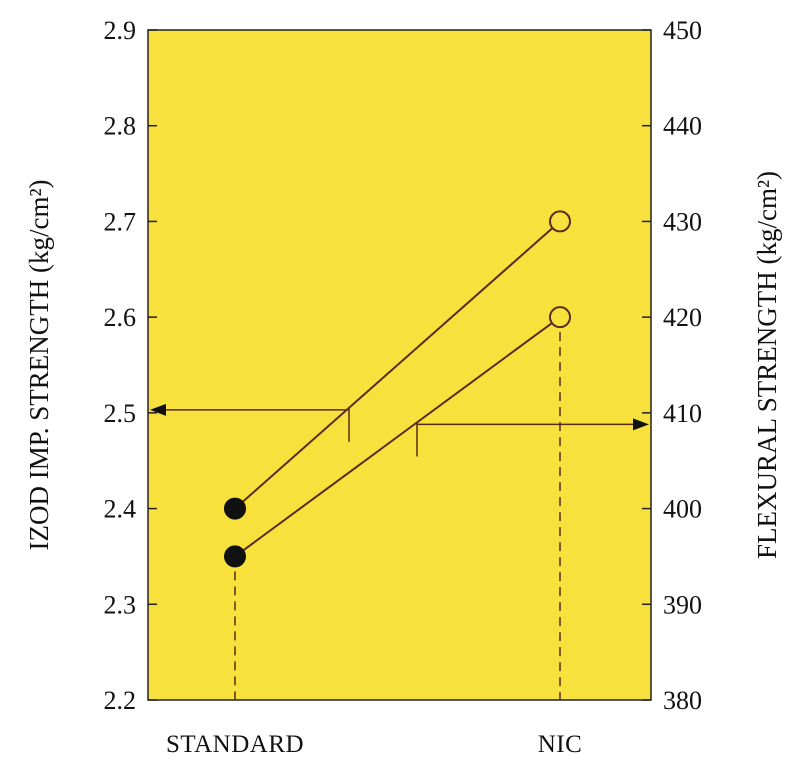 The width and height of the screenshot is (800, 781). I want to click on right-tick-label: 410, so click(682, 413).